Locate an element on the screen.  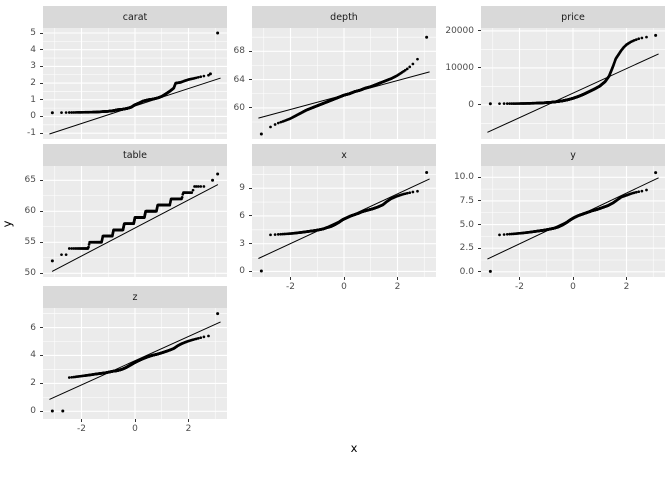
y-tick-label: 20000 is located at coordinates (459, 30).